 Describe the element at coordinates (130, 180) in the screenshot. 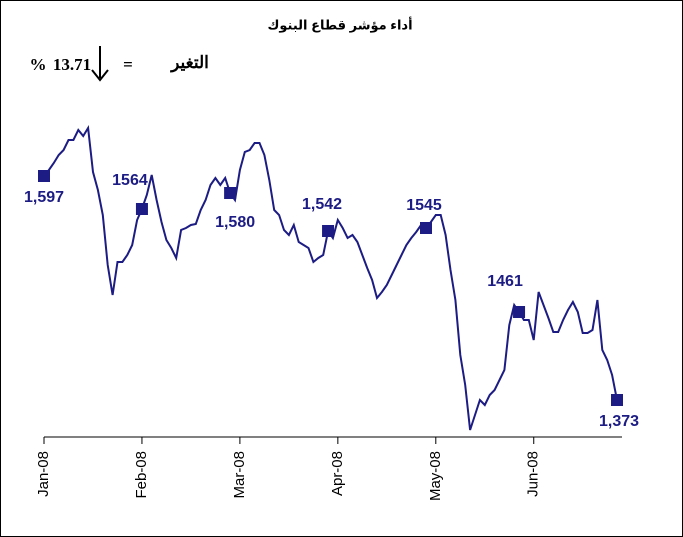

I see `data-label: 1564` at that location.